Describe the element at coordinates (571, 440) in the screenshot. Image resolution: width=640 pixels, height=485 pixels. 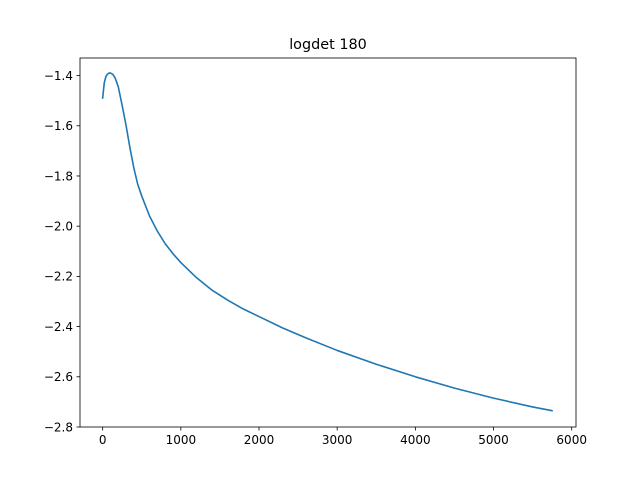
I see `x-tick-label: 6000` at that location.